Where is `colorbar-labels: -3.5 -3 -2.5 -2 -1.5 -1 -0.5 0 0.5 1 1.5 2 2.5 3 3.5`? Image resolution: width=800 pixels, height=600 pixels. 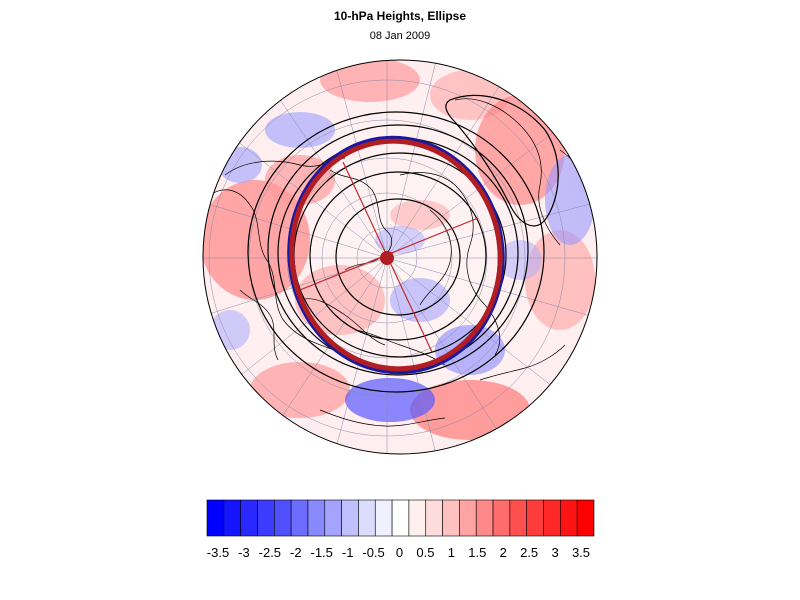 colorbar-labels: -3.5 -3 -2.5 -2 -1.5 -1 -0.5 0 0.5 1 1.5 2 2.5 3 3.5 is located at coordinates (398, 552).